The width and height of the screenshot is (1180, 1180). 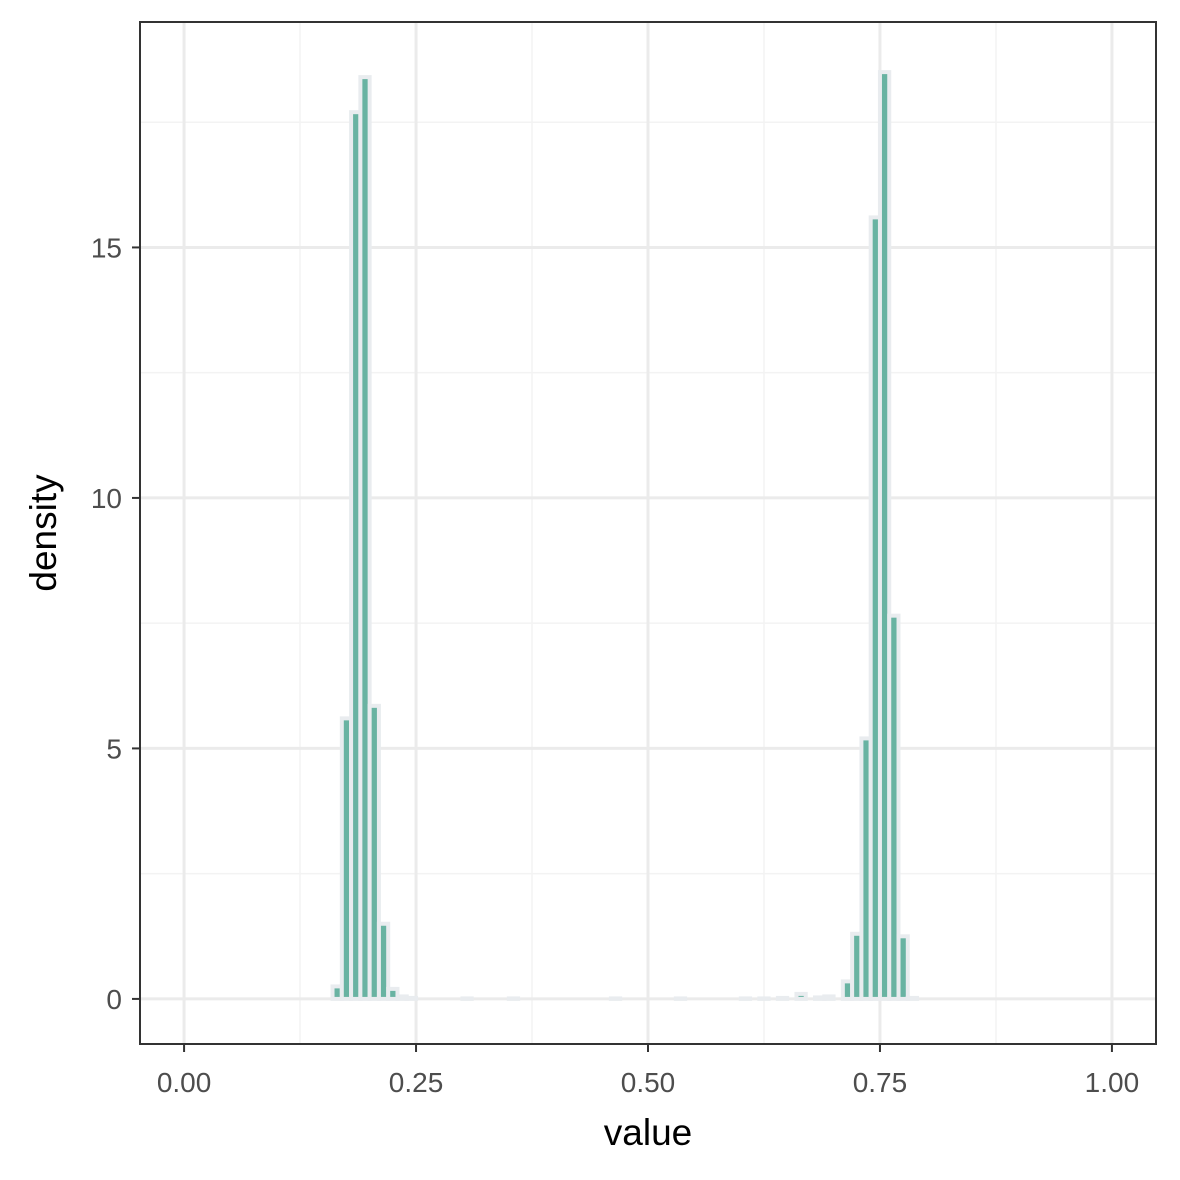 What do you see at coordinates (416, 1082) in the screenshot?
I see `x-tick-label: 0.25` at bounding box center [416, 1082].